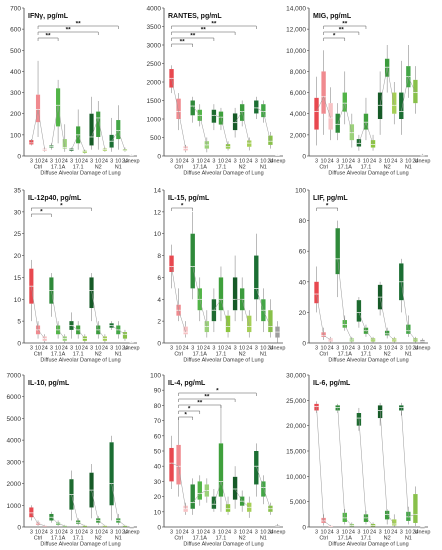 Image resolution: width=442 pixels, height=550 pixels. Describe the element at coordinates (368, 174) in the screenshot. I see `panel-2-x-axis-label: Diffuse Alveolar Damage of Lung` at that location.